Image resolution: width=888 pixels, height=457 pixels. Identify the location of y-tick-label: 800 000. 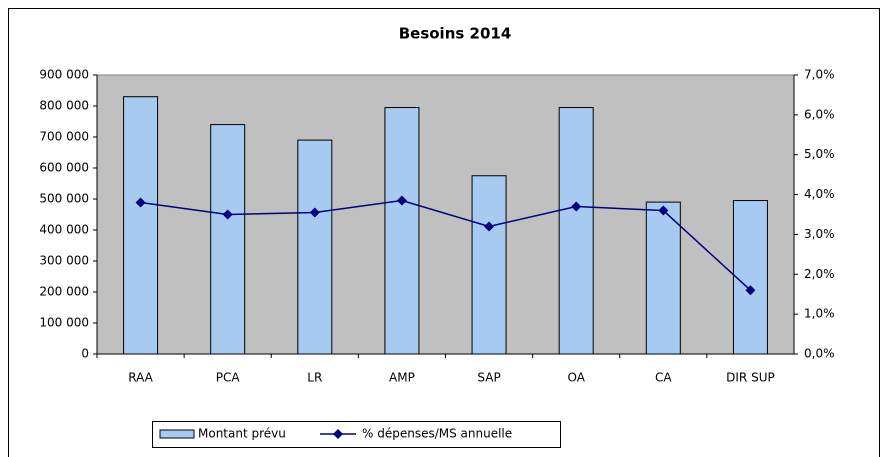
(64, 106).